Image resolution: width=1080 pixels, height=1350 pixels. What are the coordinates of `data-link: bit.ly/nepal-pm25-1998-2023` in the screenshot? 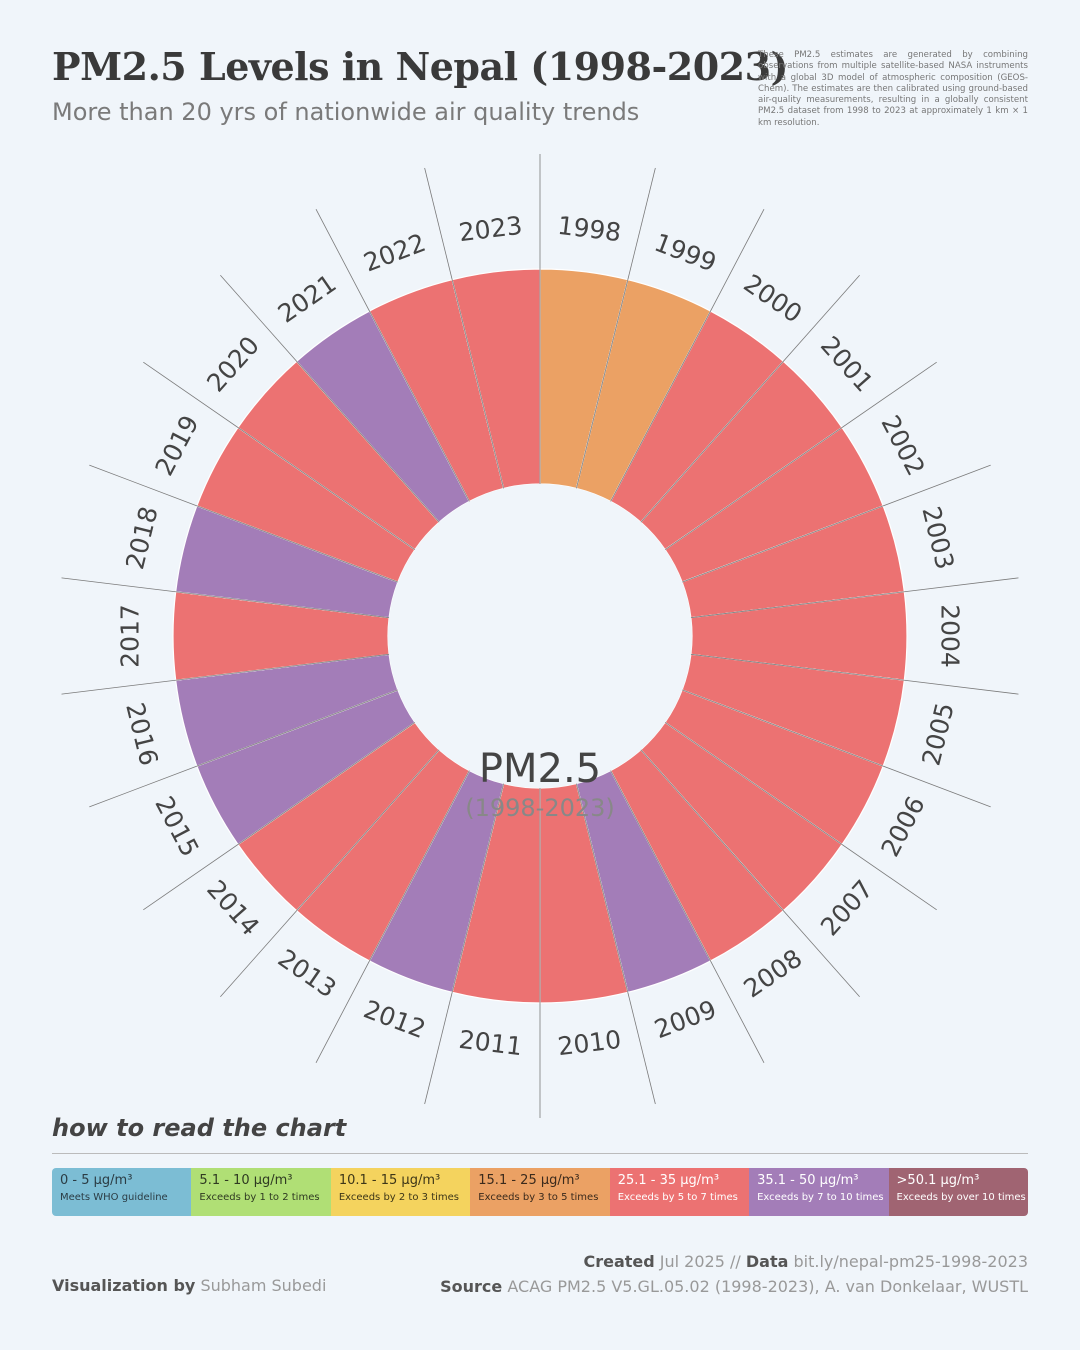 It's located at (910, 1261).